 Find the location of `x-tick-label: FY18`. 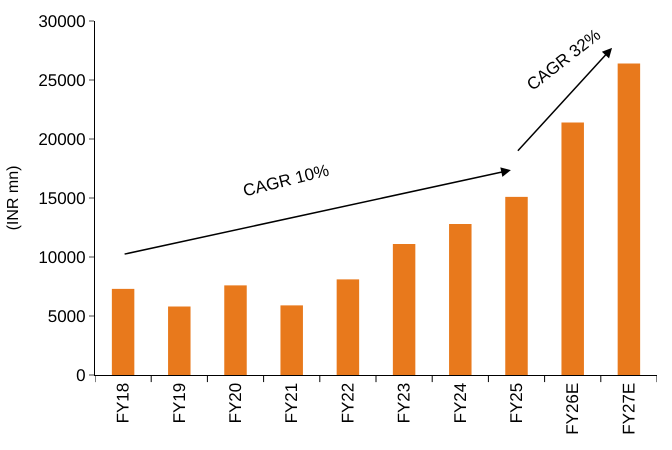

x-tick-label: FY18 is located at coordinates (123, 403).